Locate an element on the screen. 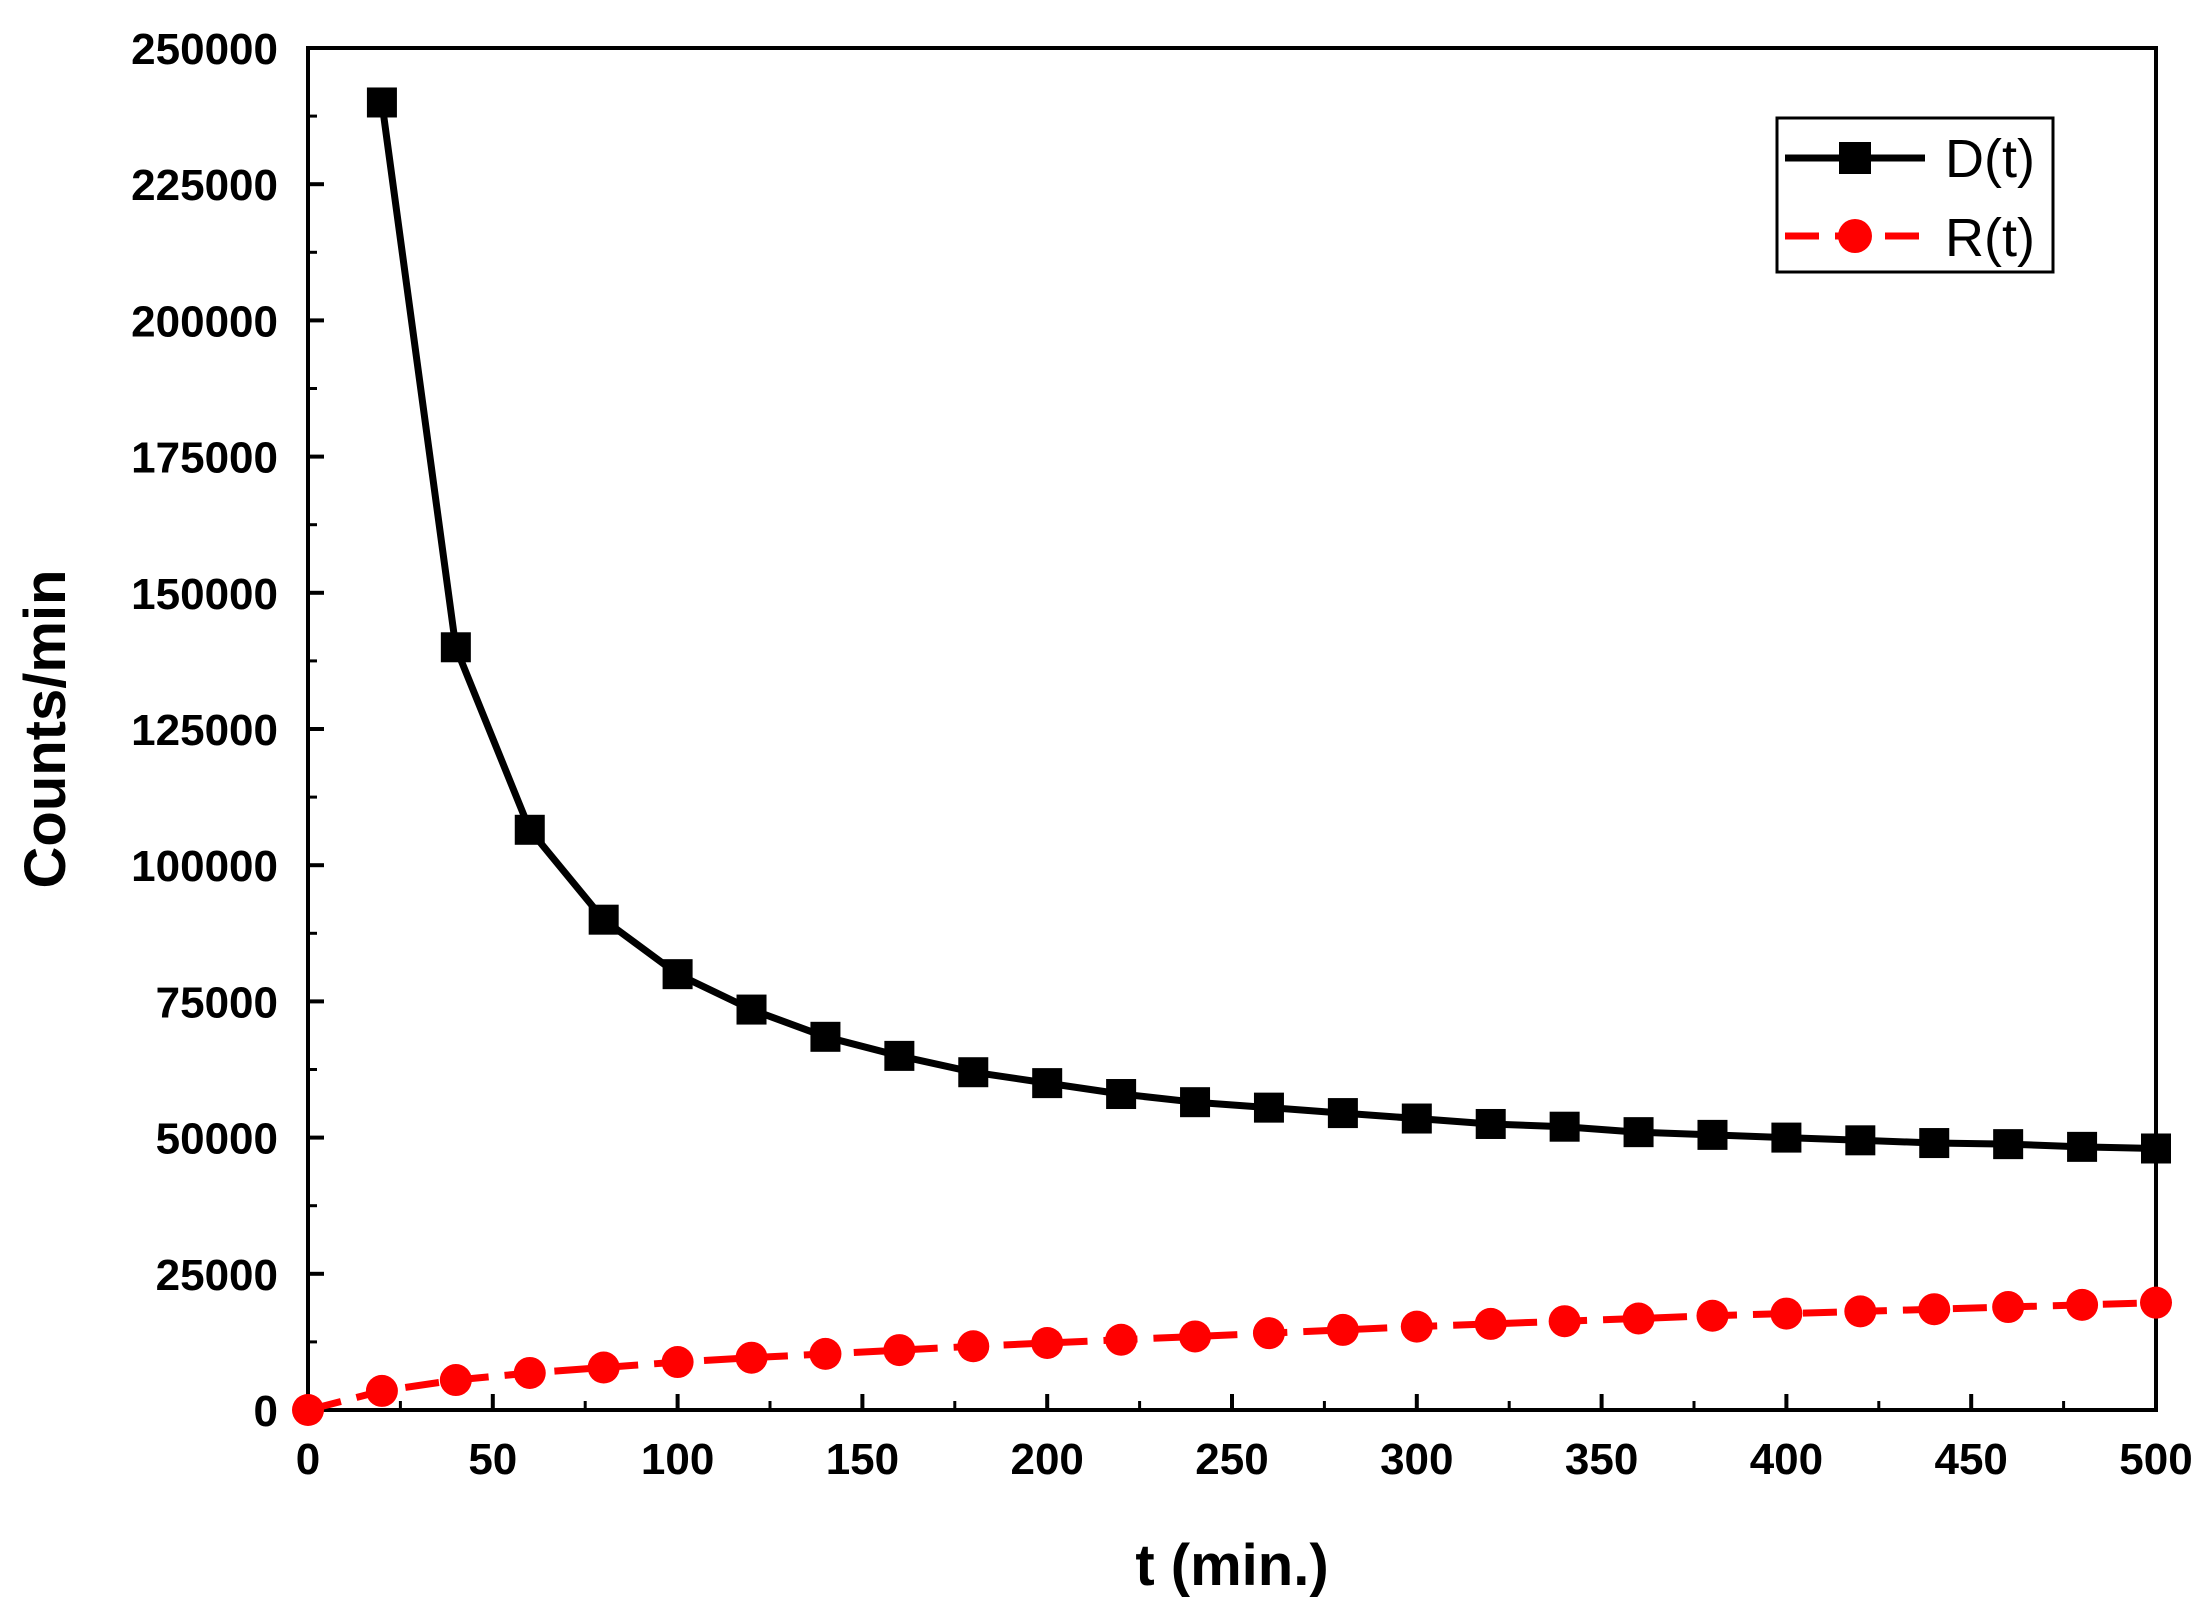 This screenshot has height=1604, width=2197. x-tick-label: 50 is located at coordinates (492, 1459).